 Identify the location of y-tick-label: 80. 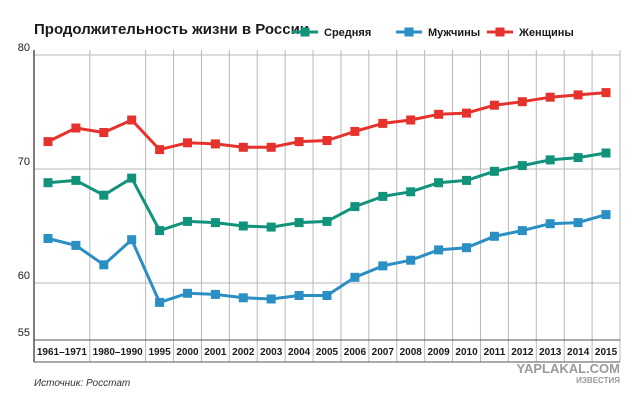
(24, 48).